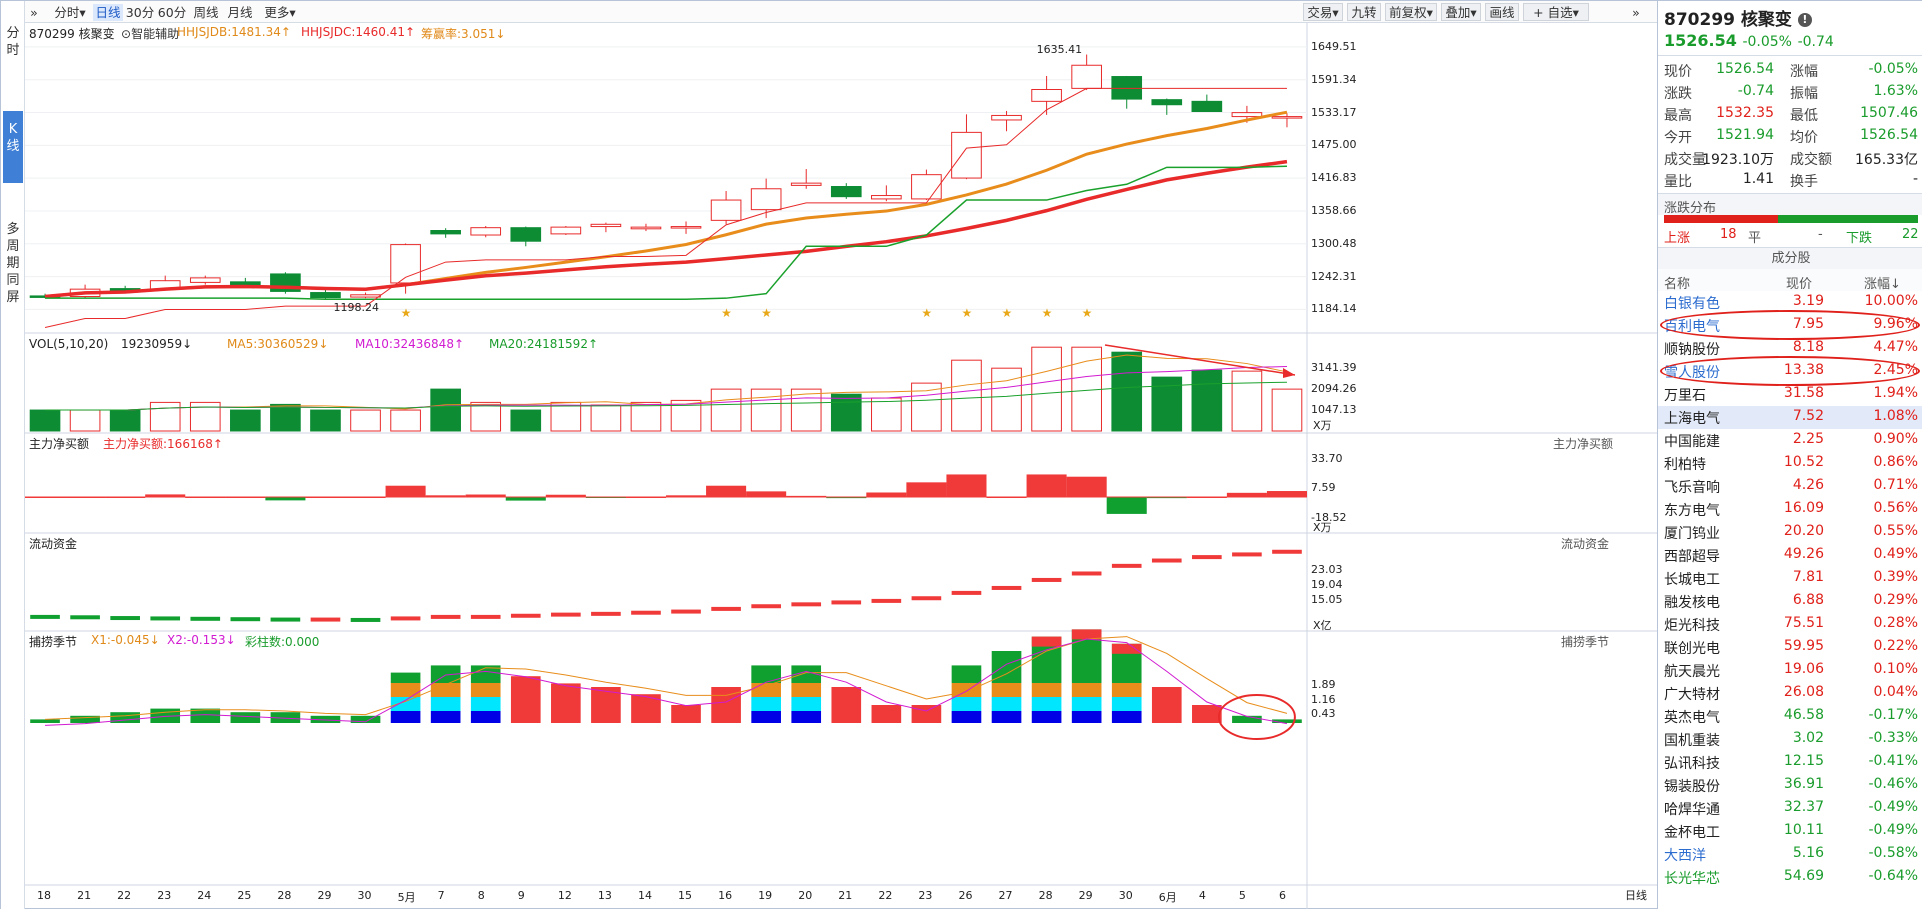 The width and height of the screenshot is (1922, 909). Describe the element at coordinates (69, 344) in the screenshot. I see `vol-title: VOL(5,10,20)` at that location.